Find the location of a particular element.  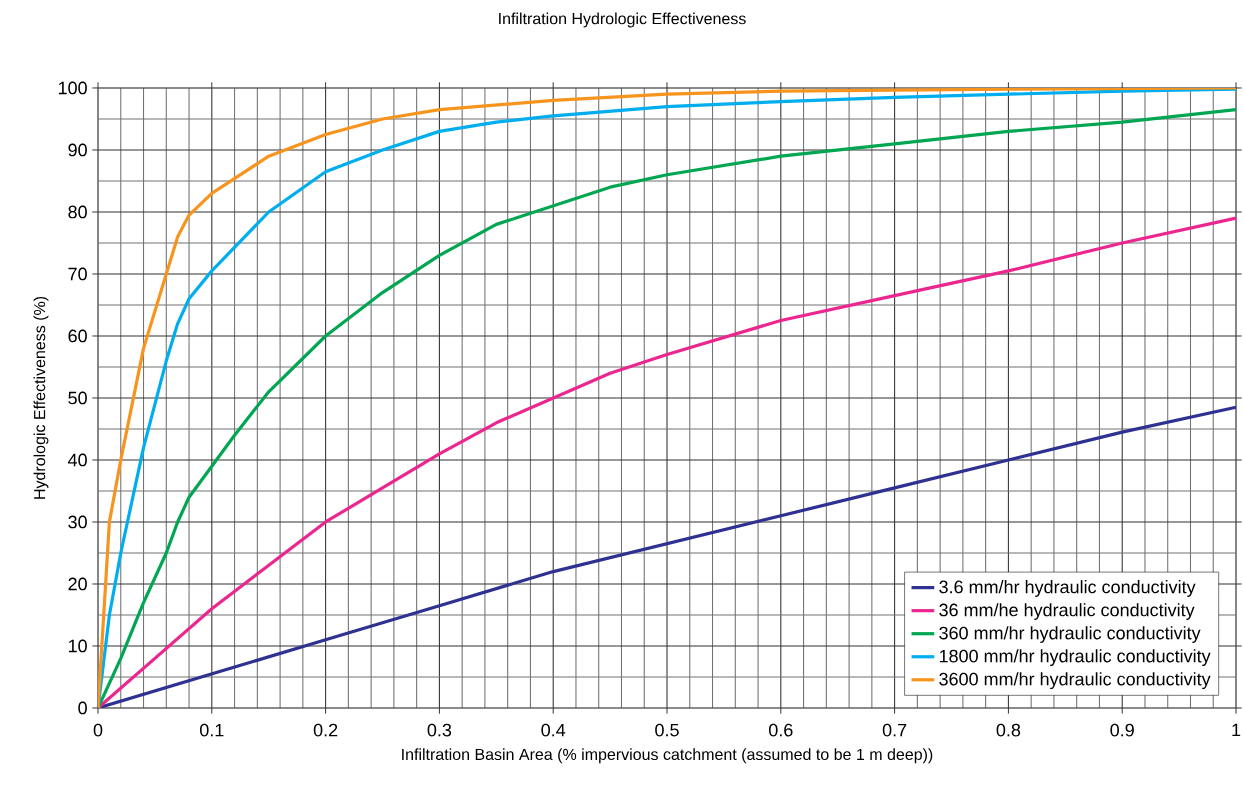

x-tick-label: 0.2 is located at coordinates (325, 730).